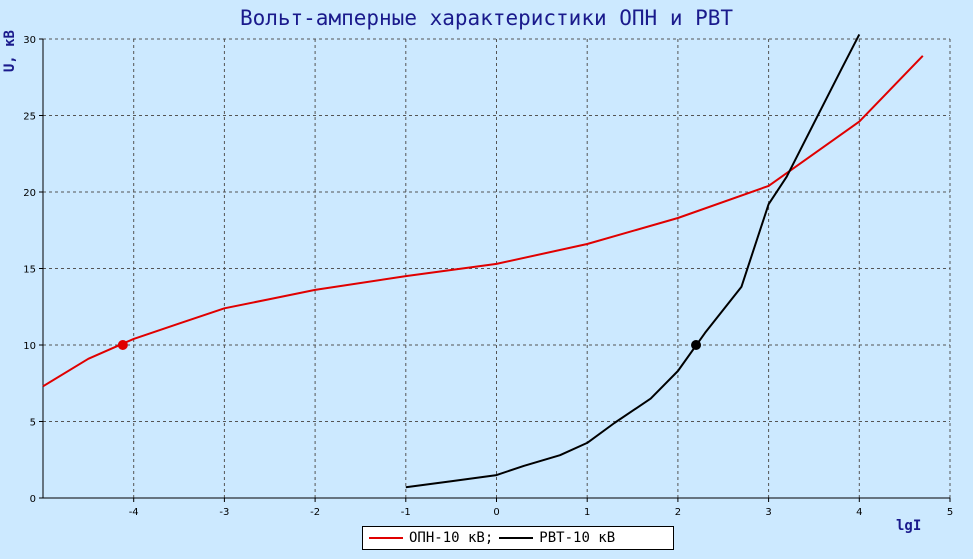  Describe the element at coordinates (909, 526) in the screenshot. I see `x-axis-label: lgI` at that location.